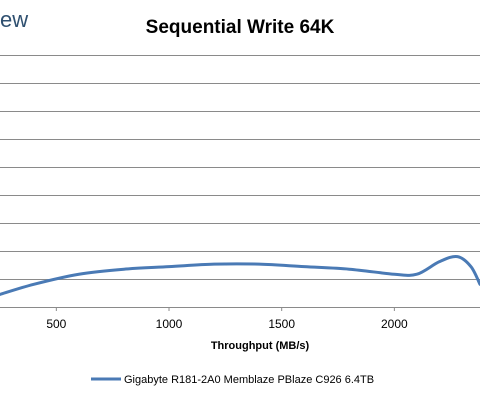 The height and width of the screenshot is (401, 480). What do you see at coordinates (240, 27) in the screenshot?
I see `chart-title: Sequential Write 64K` at bounding box center [240, 27].